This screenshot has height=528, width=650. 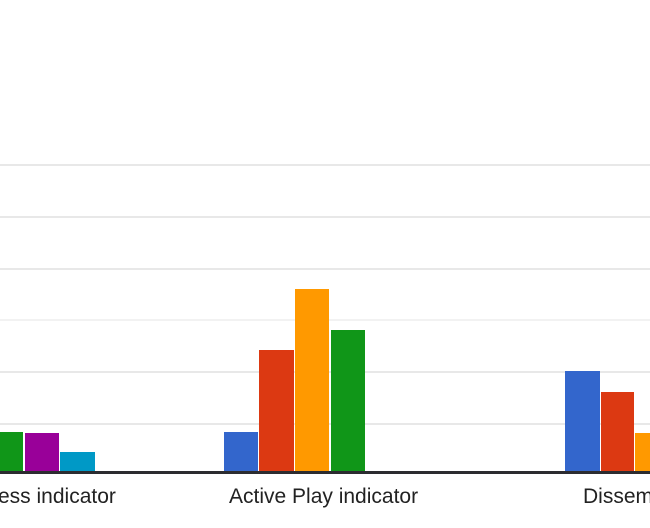 What do you see at coordinates (312, 380) in the screenshot?
I see `bar-cat2-orange` at bounding box center [312, 380].